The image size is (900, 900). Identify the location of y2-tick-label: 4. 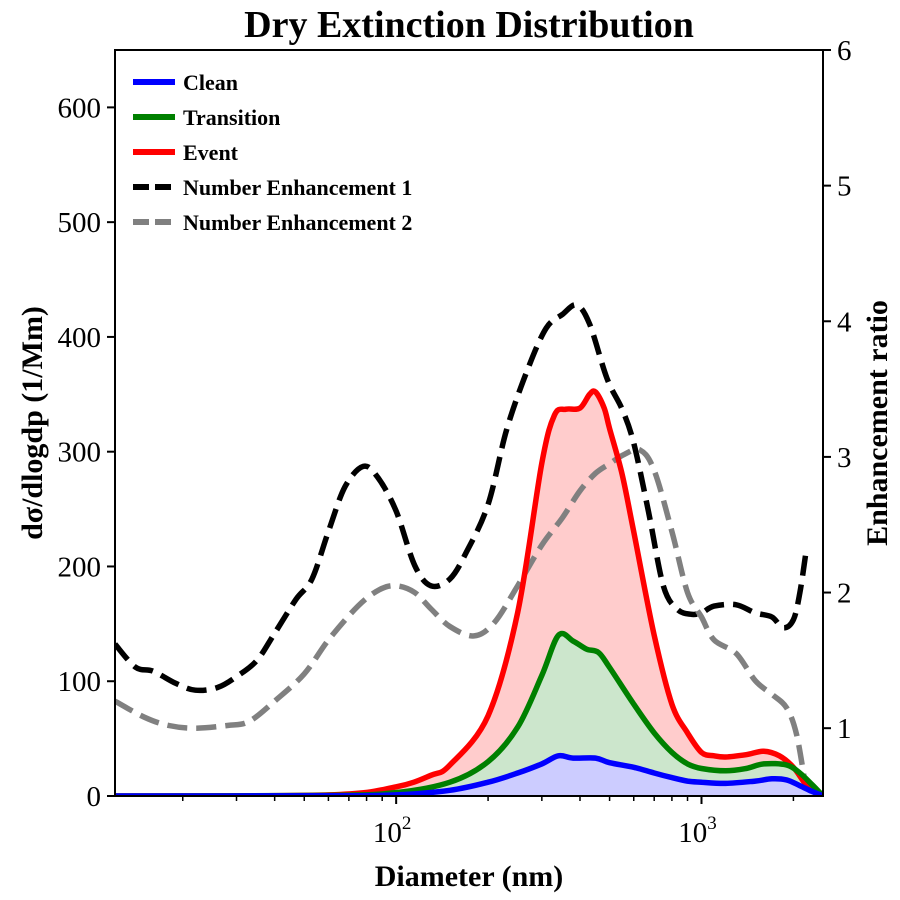
(844, 322).